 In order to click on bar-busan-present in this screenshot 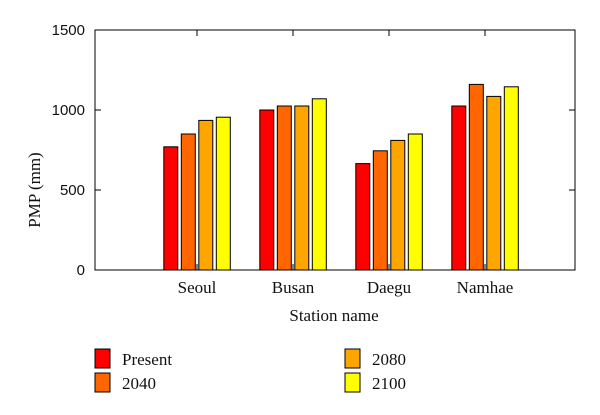, I will do `click(267, 190)`.